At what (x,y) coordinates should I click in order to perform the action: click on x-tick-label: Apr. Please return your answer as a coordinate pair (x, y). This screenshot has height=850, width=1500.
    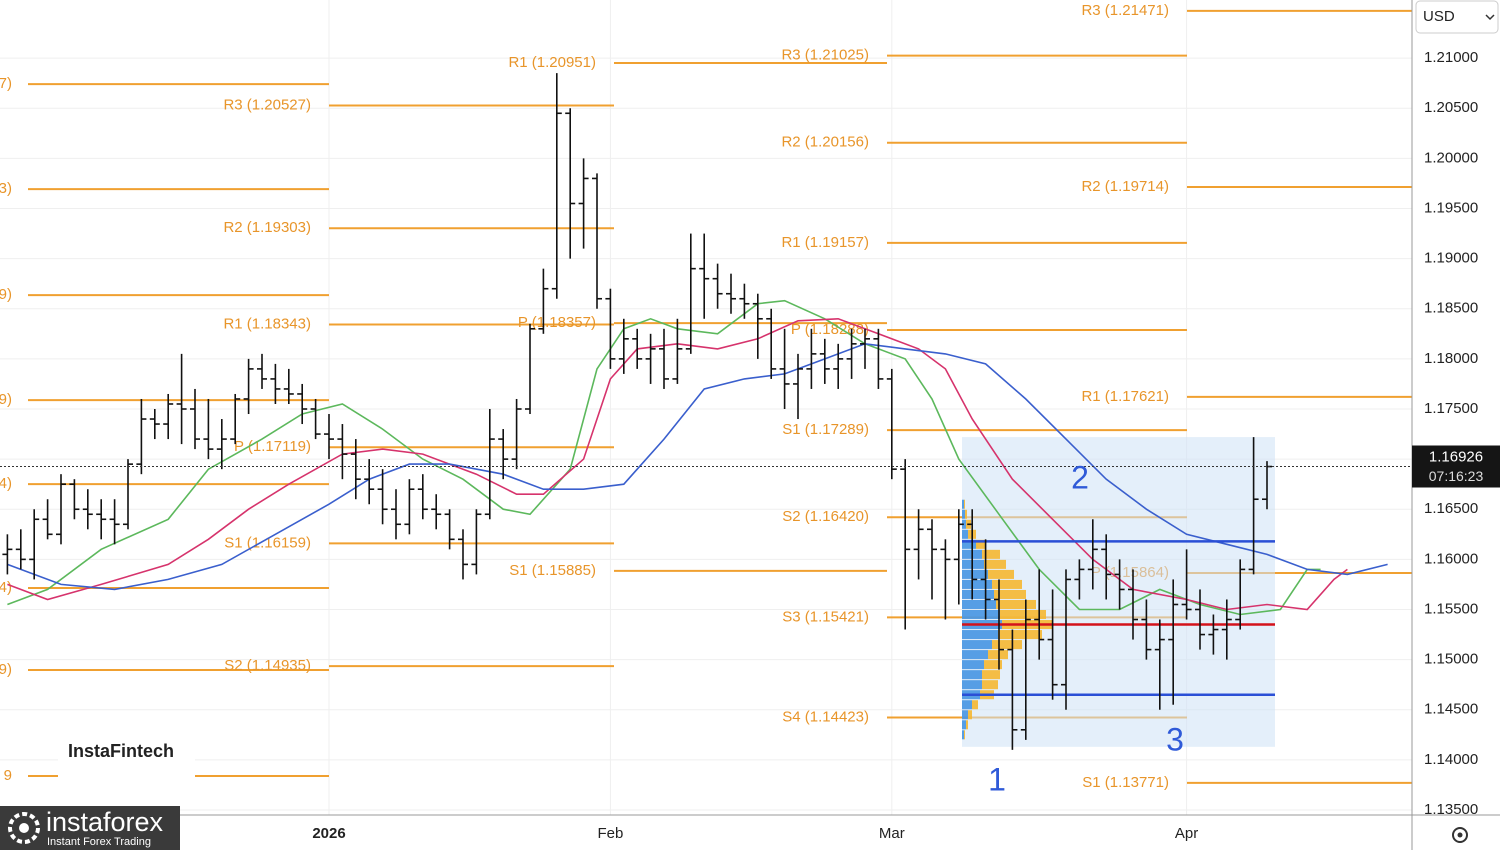
    Looking at the image, I should click on (1186, 833).